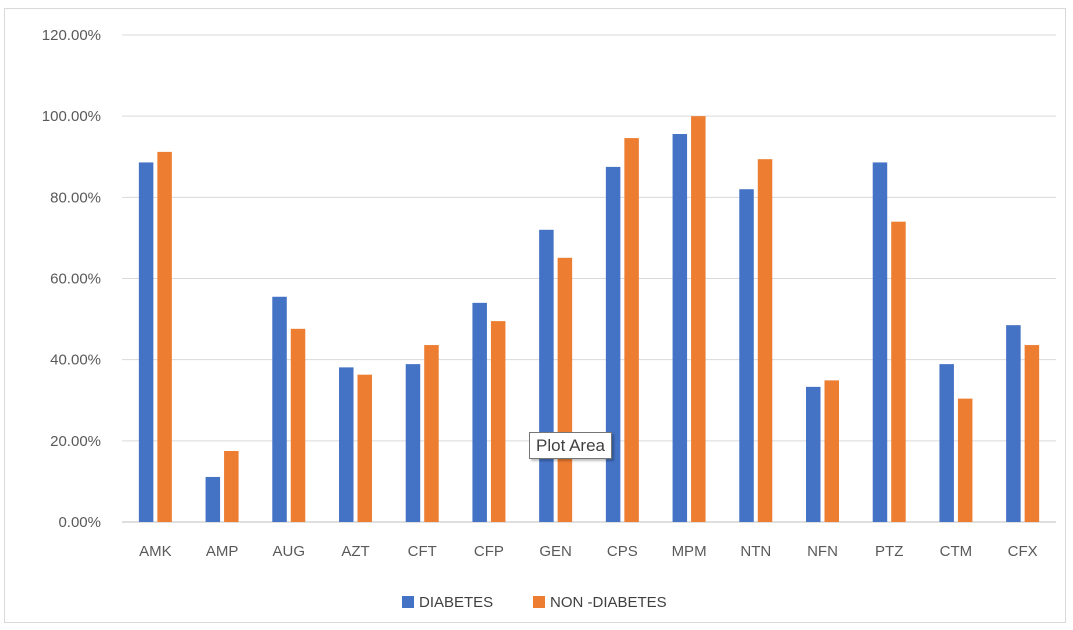 The width and height of the screenshot is (1073, 630). I want to click on y-tick-label: 100.00%, so click(71, 116).